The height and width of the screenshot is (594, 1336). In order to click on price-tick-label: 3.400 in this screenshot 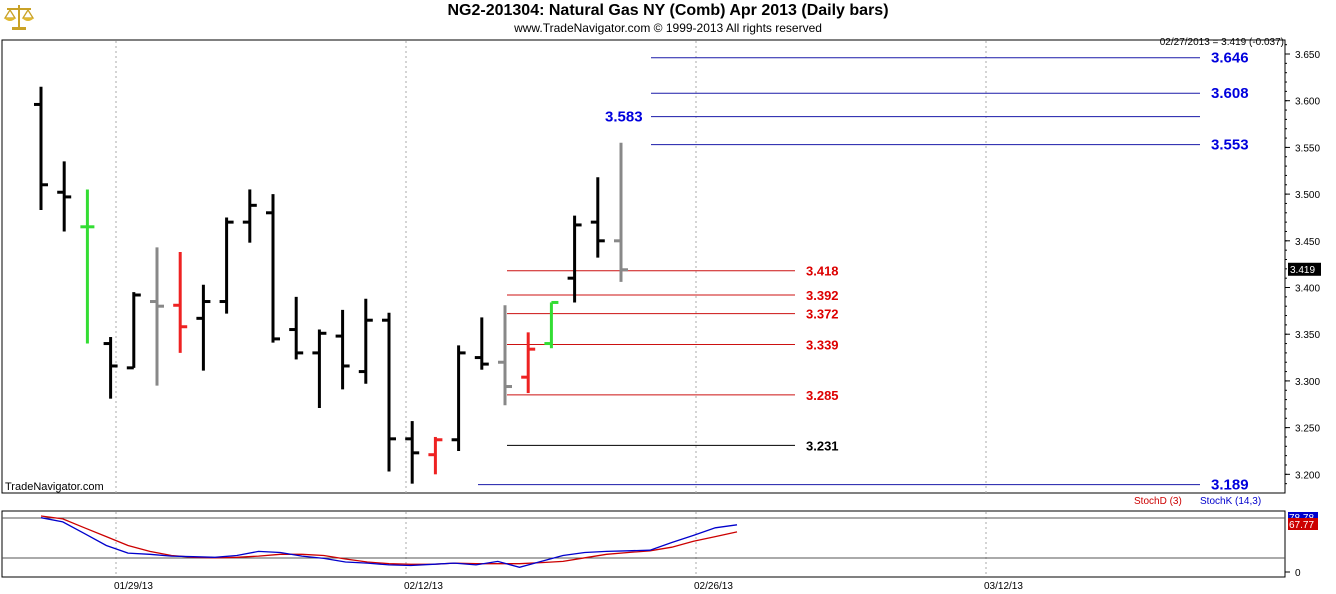, I will do `click(1307, 289)`.